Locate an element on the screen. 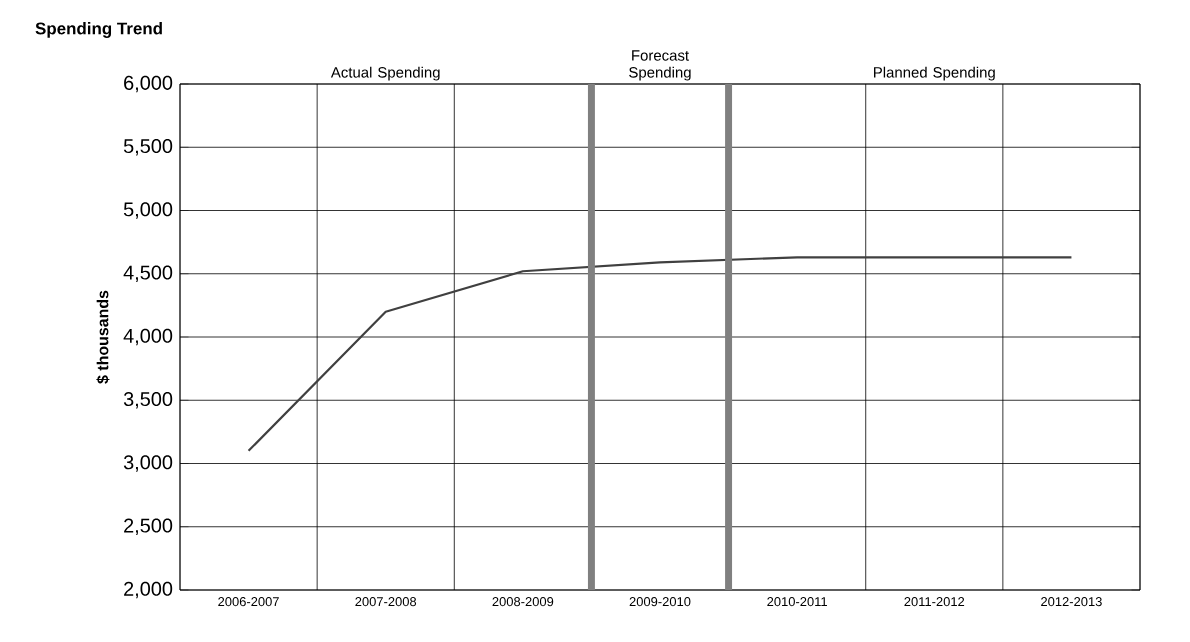 The width and height of the screenshot is (1190, 642). chart-title: Spending Trend is located at coordinates (98, 30).